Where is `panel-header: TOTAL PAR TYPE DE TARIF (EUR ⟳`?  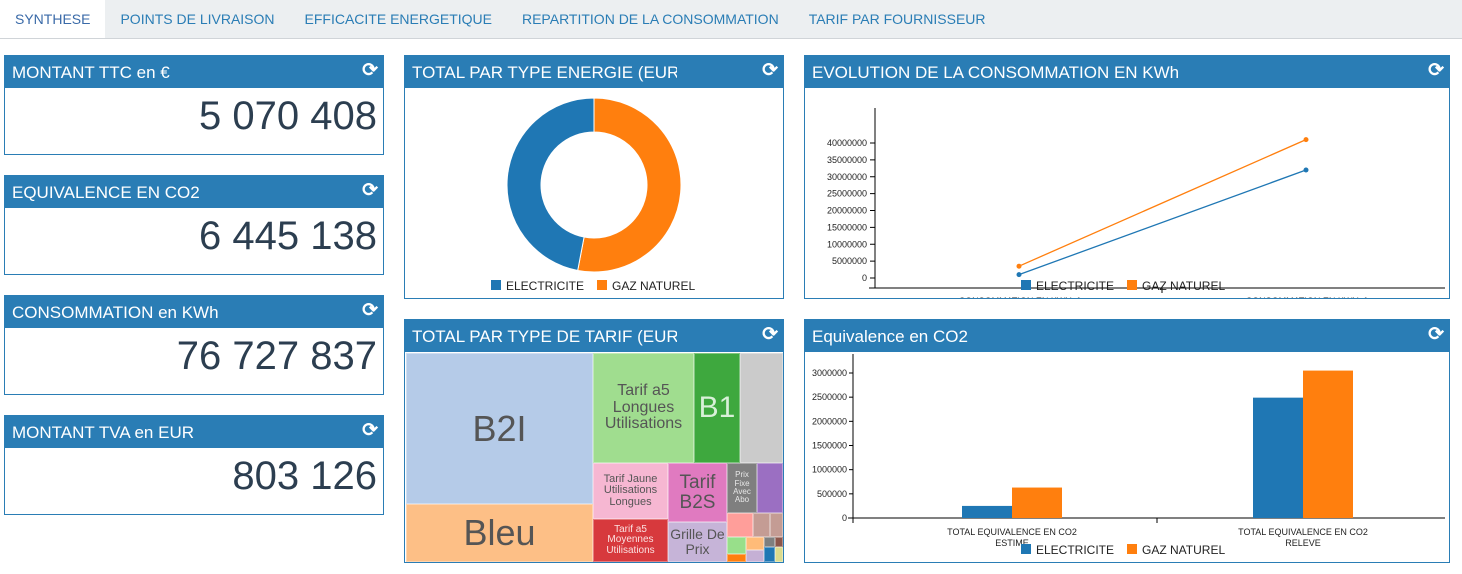
panel-header: TOTAL PAR TYPE DE TARIF (EUR ⟳ is located at coordinates (594, 336).